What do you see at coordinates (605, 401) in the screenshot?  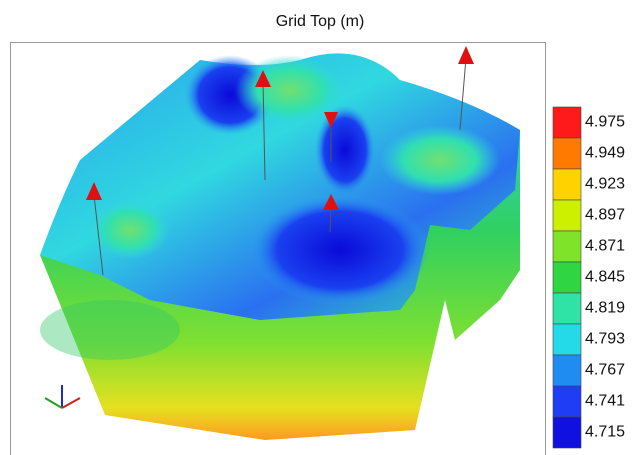 I see `colorbar-label: 4.741` at bounding box center [605, 401].